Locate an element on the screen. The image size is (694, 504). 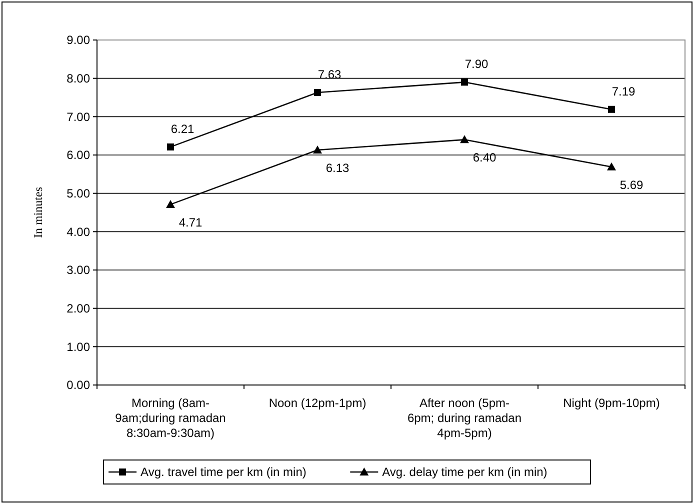
data-label: 6.21 is located at coordinates (182, 129).